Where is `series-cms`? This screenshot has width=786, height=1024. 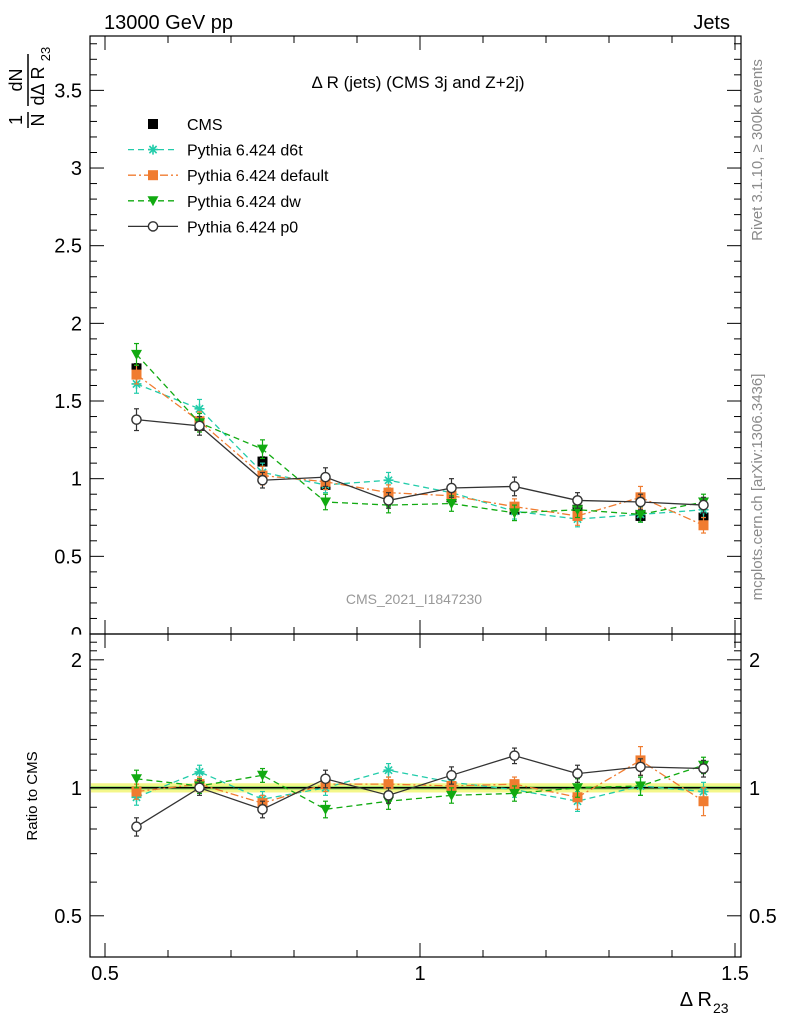 series-cms is located at coordinates (420, 443).